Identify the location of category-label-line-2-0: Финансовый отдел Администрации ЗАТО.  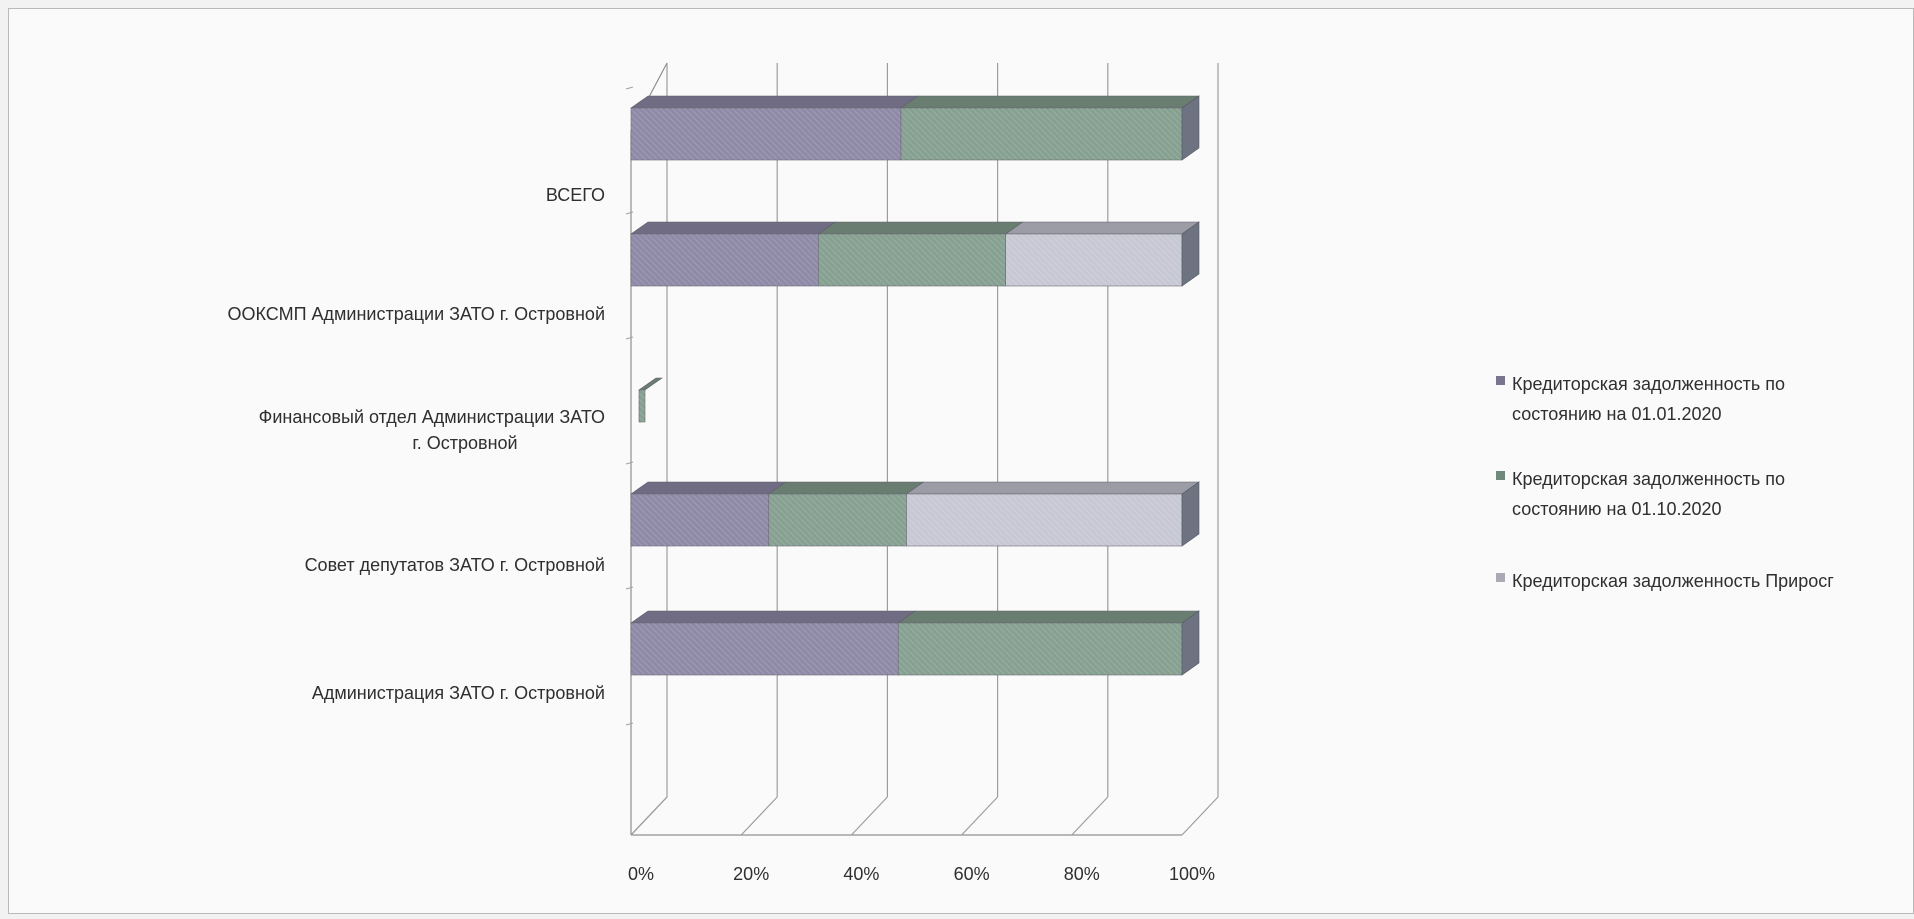
(432, 417).